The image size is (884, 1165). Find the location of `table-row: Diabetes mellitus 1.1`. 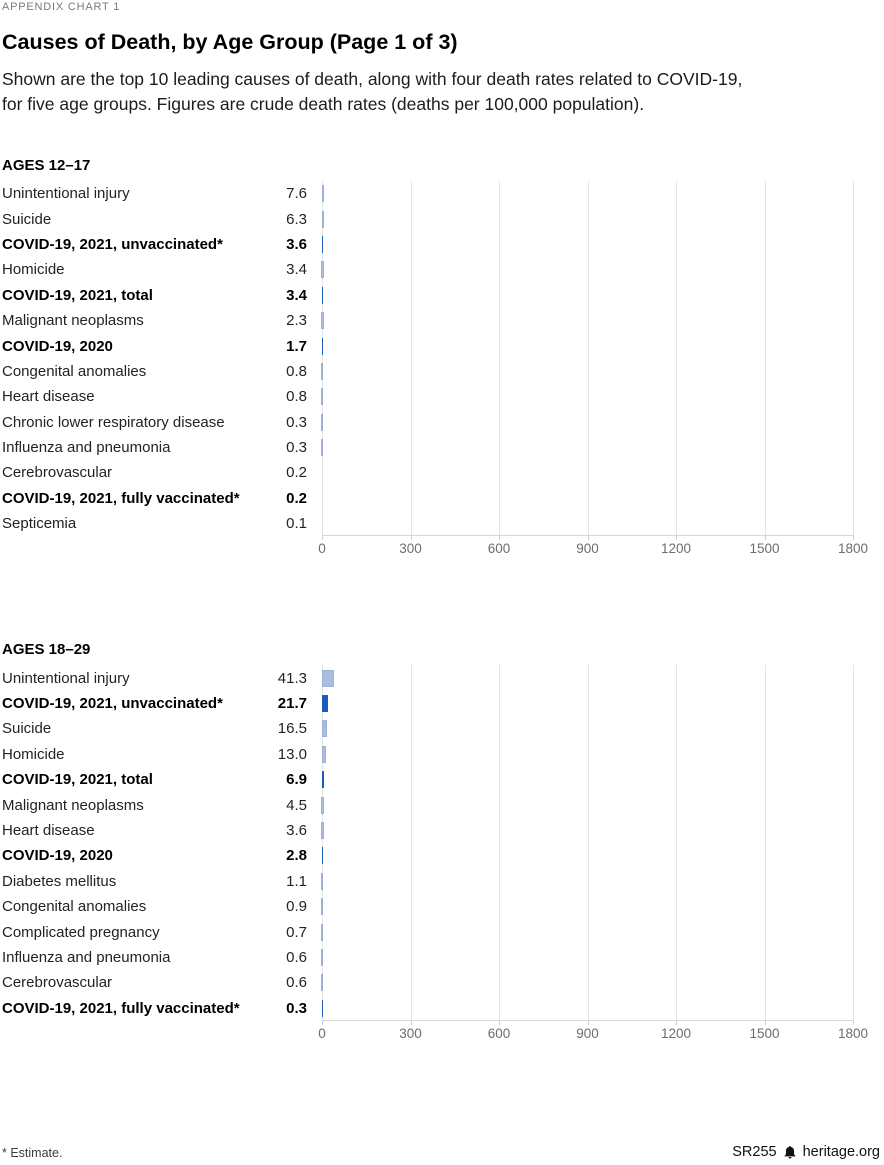

table-row: Diabetes mellitus 1.1 is located at coordinates (442, 881).